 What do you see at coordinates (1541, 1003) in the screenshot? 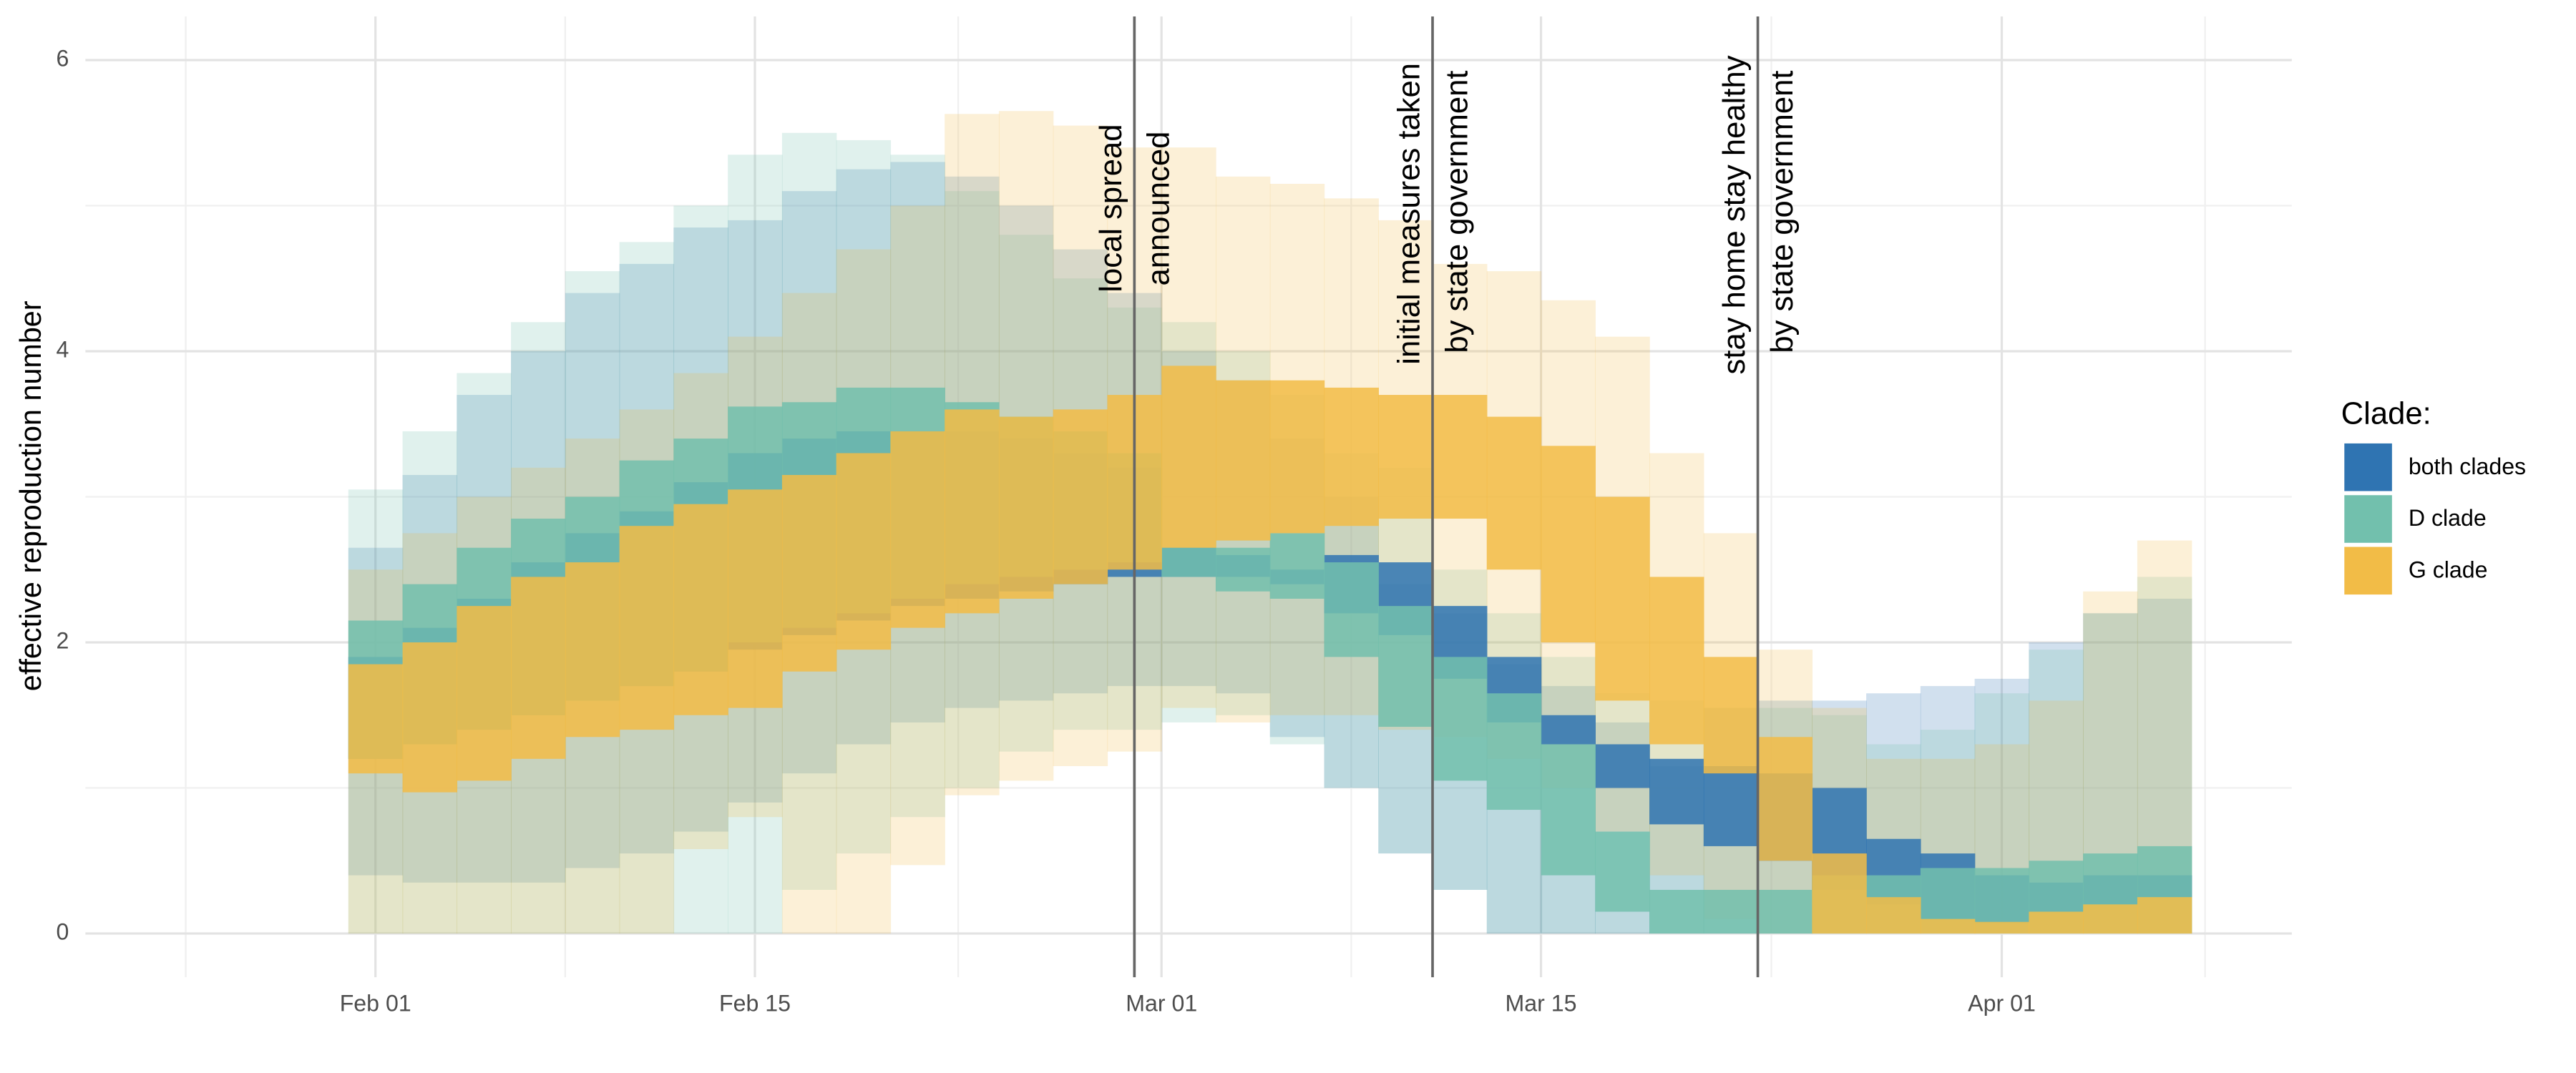
I see `x-tick-label: Mar 15` at bounding box center [1541, 1003].